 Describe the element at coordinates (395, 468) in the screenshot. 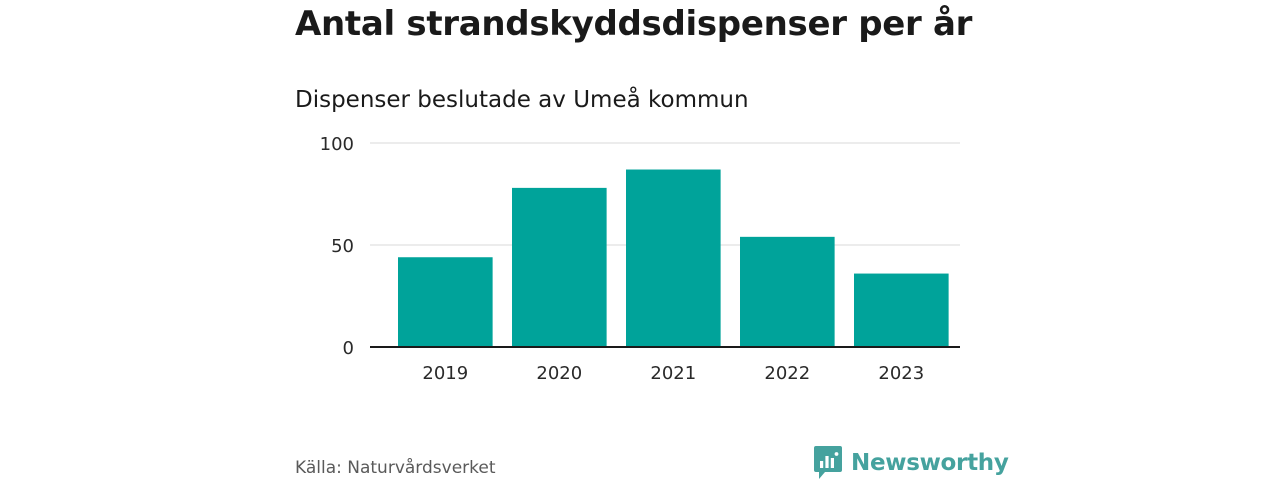

I see `source-note: Källa: Naturvårdsverket` at that location.